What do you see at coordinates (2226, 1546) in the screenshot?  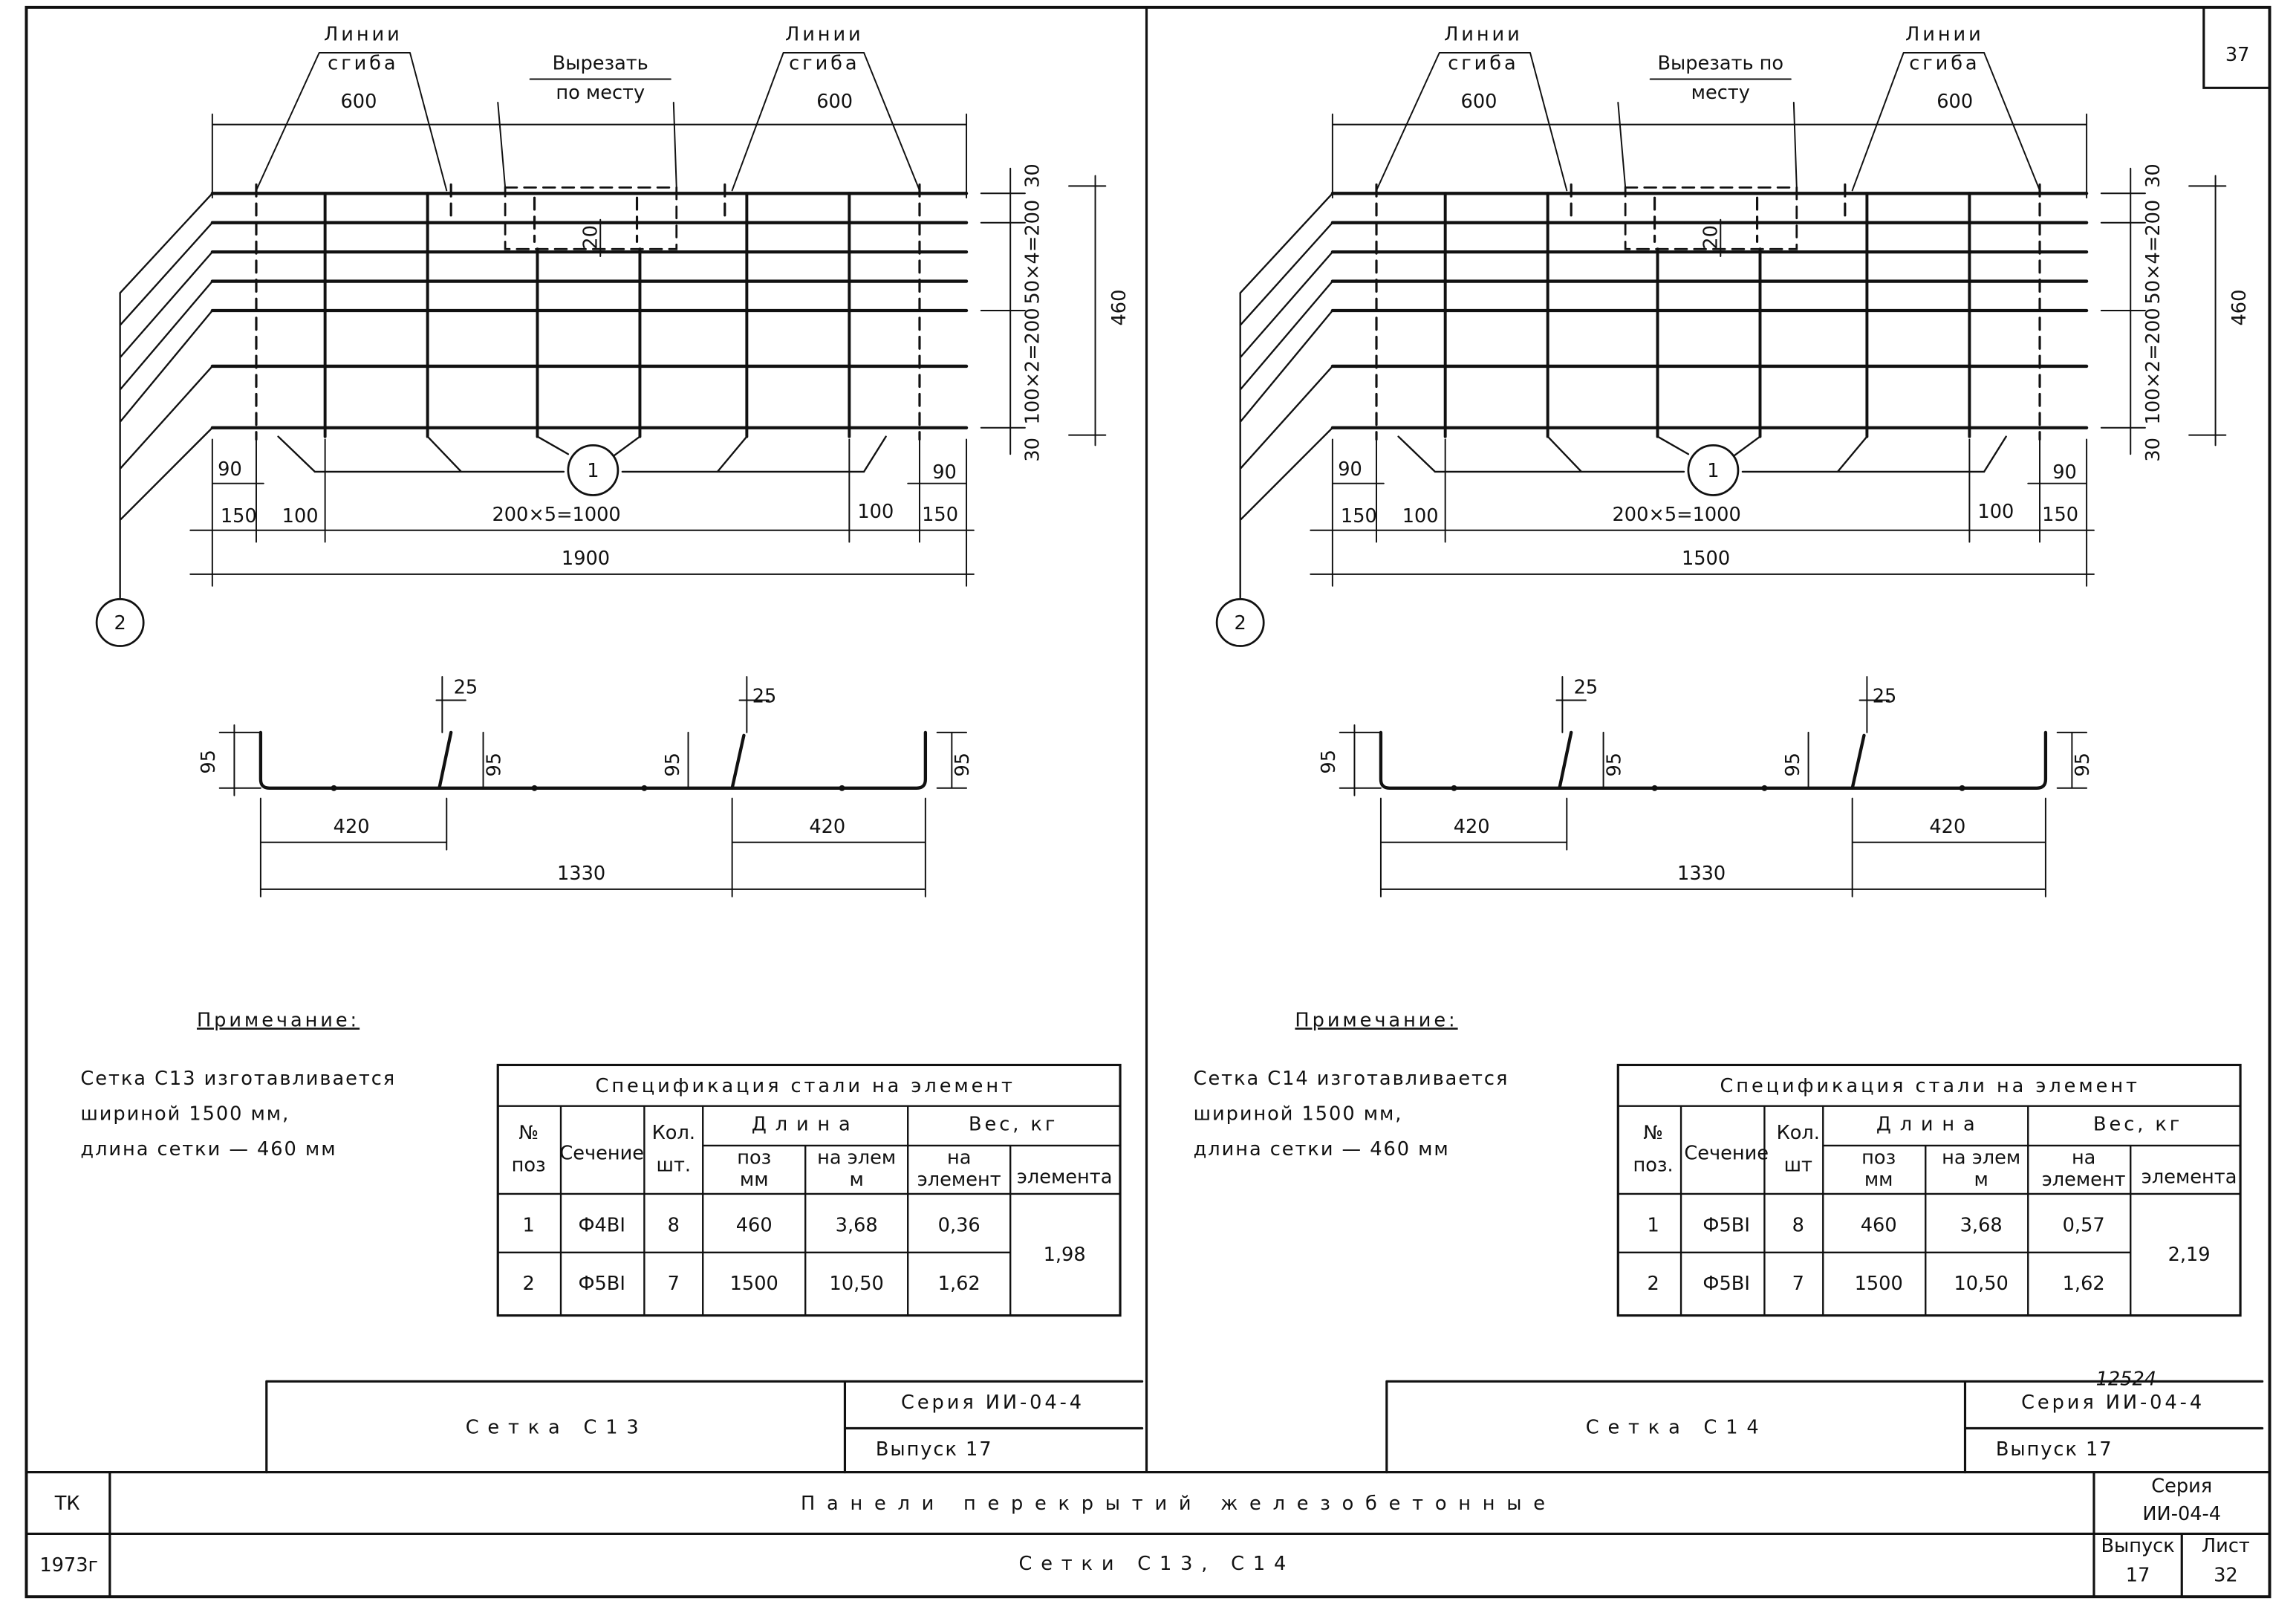 I see `sheet-label: Лист` at bounding box center [2226, 1546].